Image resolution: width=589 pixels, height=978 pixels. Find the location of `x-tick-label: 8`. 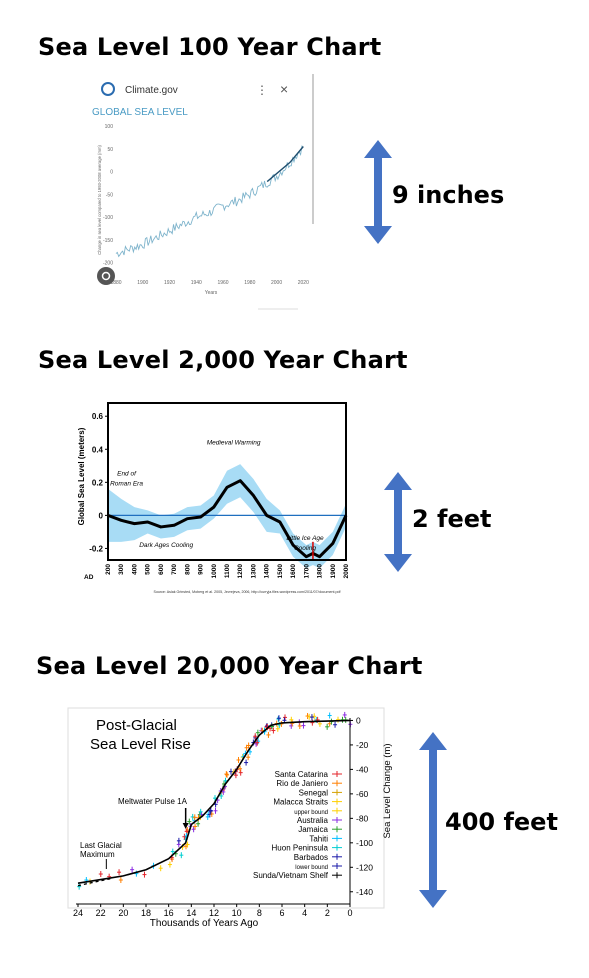

x-tick-label: 8 is located at coordinates (259, 913).